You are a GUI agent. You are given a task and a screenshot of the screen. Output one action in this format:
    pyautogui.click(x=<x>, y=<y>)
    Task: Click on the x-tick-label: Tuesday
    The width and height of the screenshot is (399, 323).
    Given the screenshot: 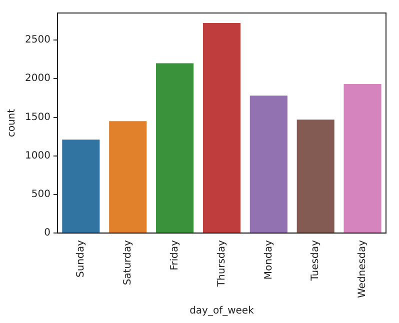 What is the action you would take?
    pyautogui.click(x=316, y=261)
    